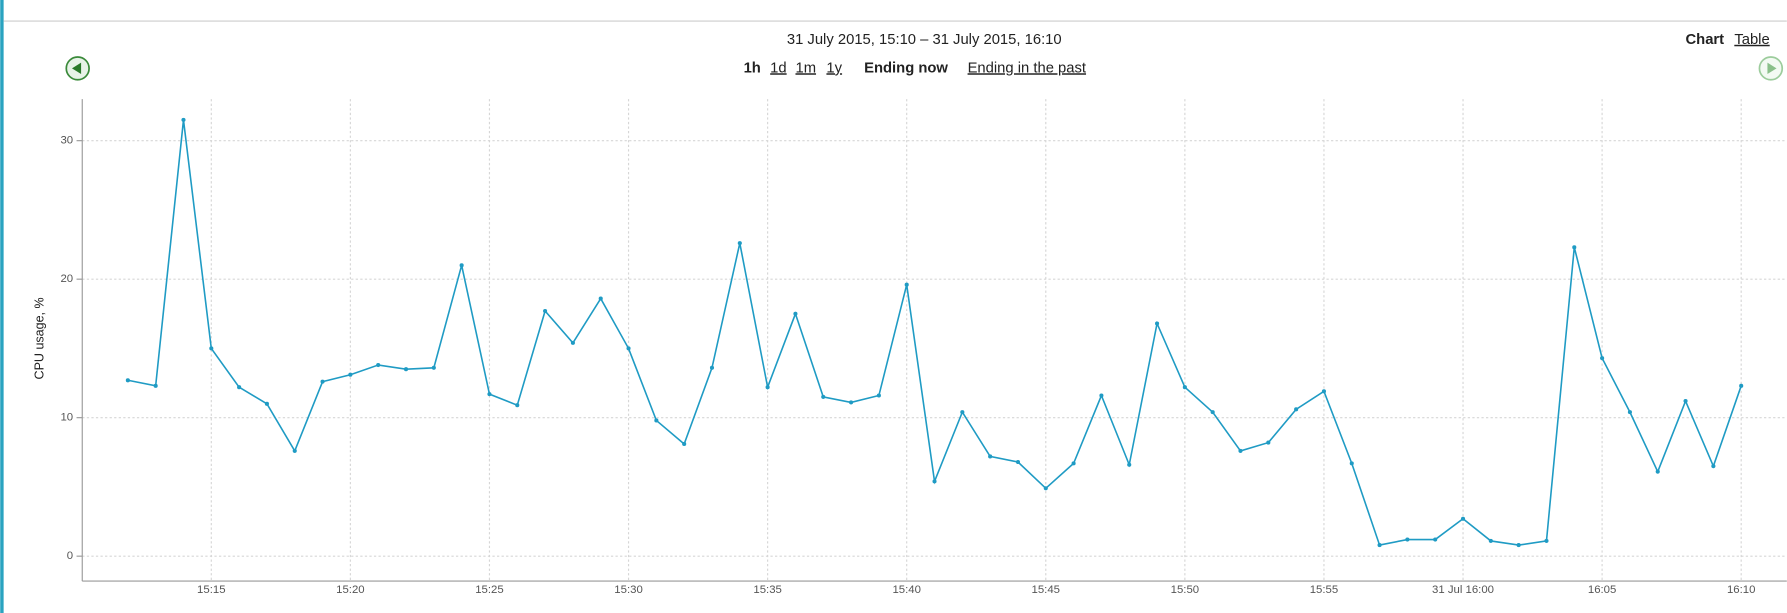 The width and height of the screenshot is (1787, 613). Describe the element at coordinates (906, 68) in the screenshot. I see `ending-now: Ending now` at that location.